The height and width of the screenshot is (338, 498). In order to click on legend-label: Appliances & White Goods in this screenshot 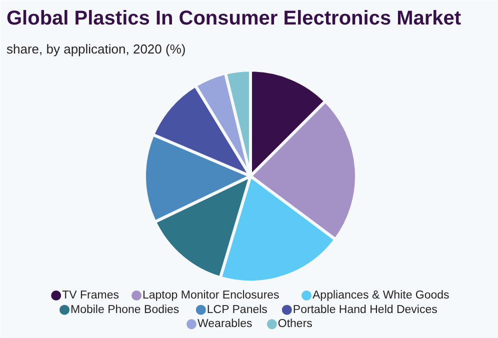, I will do `click(381, 296)`.